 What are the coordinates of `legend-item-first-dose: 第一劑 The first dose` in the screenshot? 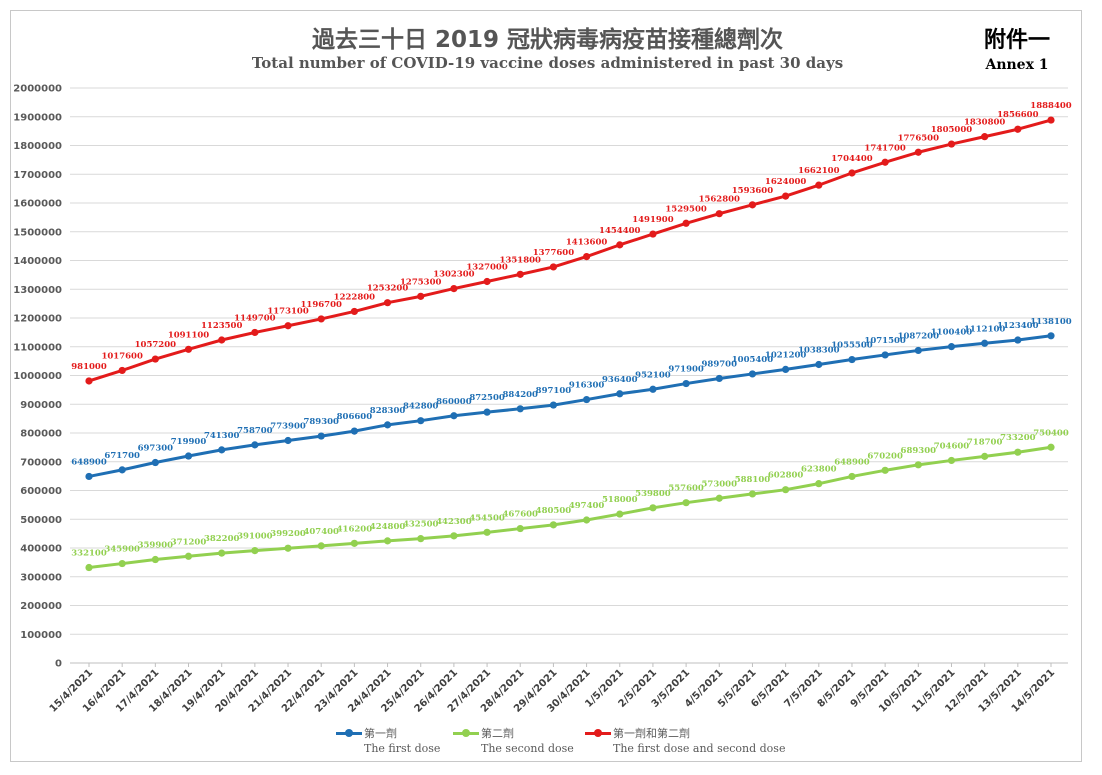 It's located at (388, 740).